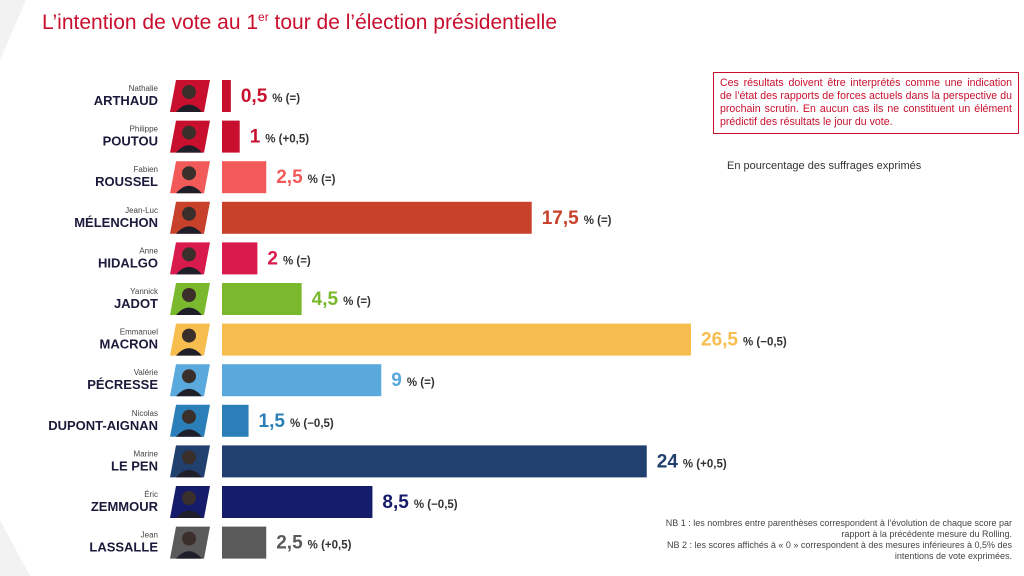 This screenshot has height=576, width=1024. What do you see at coordinates (125, 506) in the screenshot?
I see `candidate-last-name: ZEMMOUR` at bounding box center [125, 506].